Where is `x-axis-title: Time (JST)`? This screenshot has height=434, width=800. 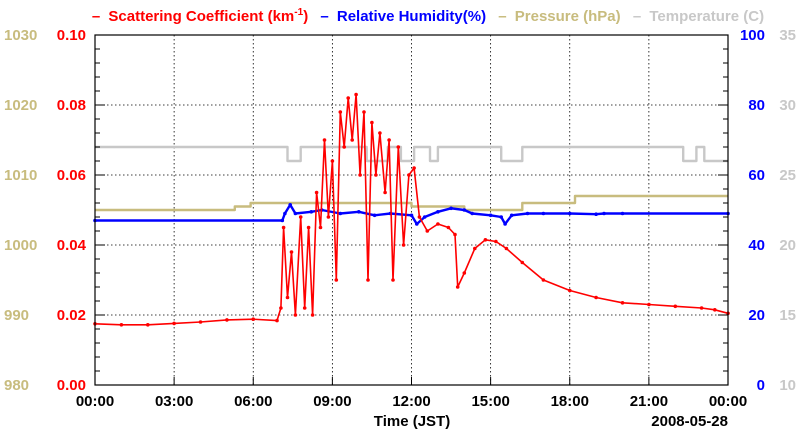 x-axis-title: Time (JST) is located at coordinates (412, 421).